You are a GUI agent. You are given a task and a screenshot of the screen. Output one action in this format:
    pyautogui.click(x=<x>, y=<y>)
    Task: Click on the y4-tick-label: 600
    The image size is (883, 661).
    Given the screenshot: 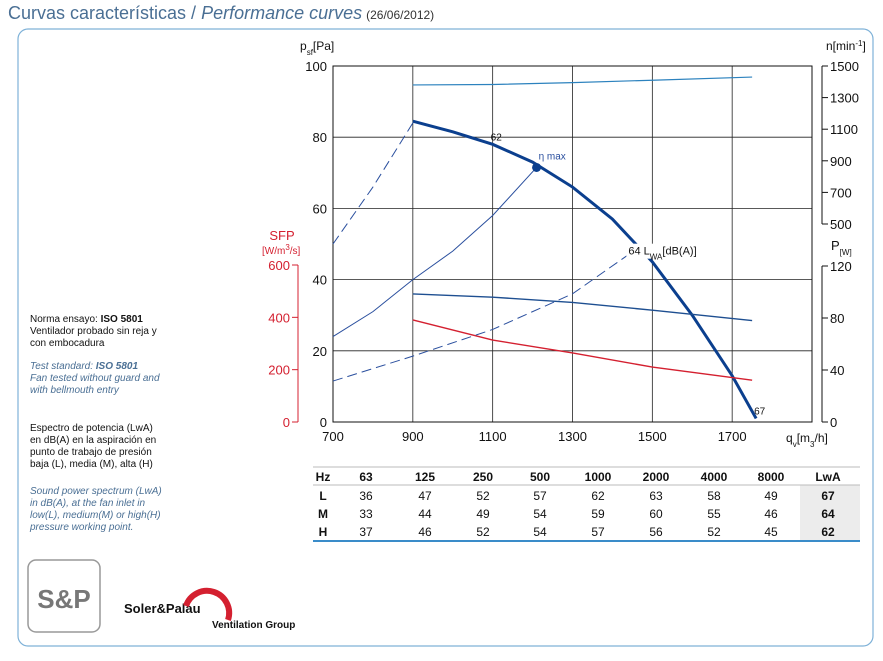 What is the action you would take?
    pyautogui.click(x=279, y=265)
    